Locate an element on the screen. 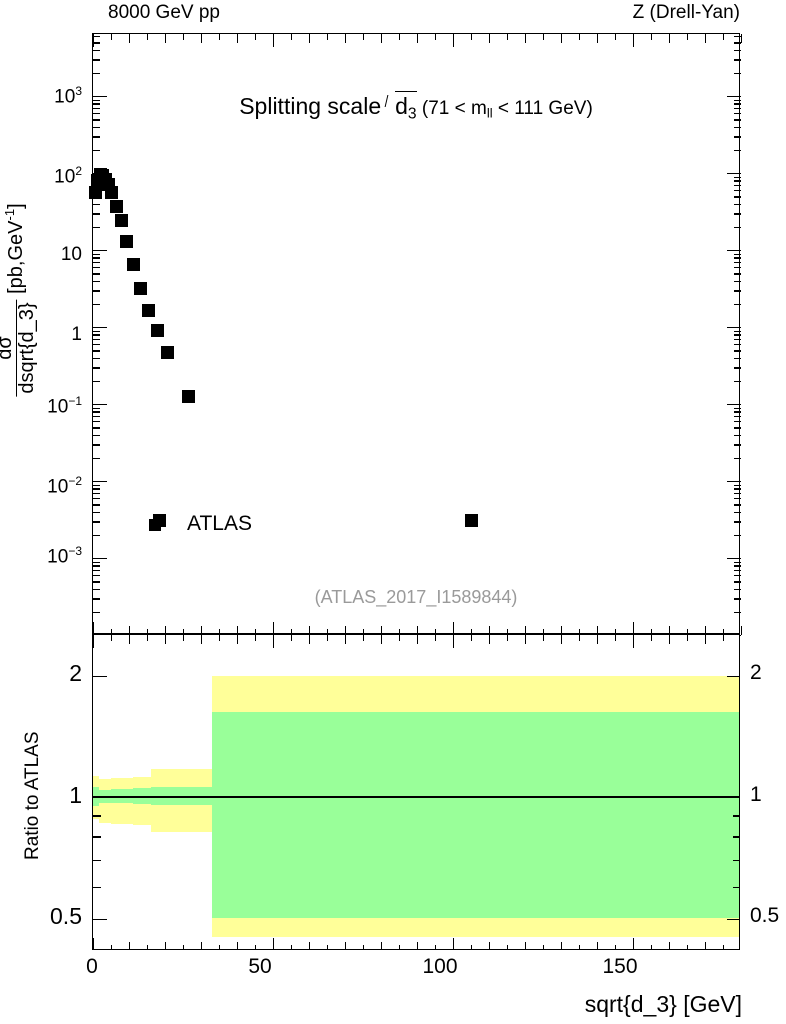 The width and height of the screenshot is (786, 1024). y-axis-denominator: dsqrt{d_3} is located at coordinates (27, 348).